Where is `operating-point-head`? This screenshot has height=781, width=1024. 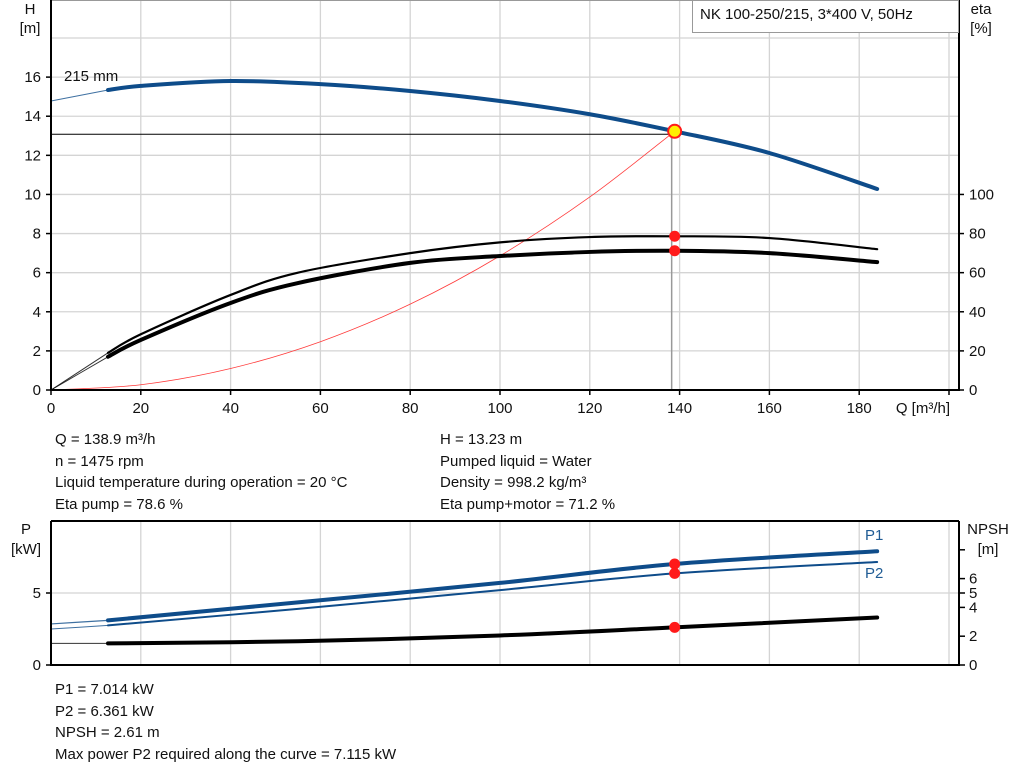
operating-point-head is located at coordinates (675, 131).